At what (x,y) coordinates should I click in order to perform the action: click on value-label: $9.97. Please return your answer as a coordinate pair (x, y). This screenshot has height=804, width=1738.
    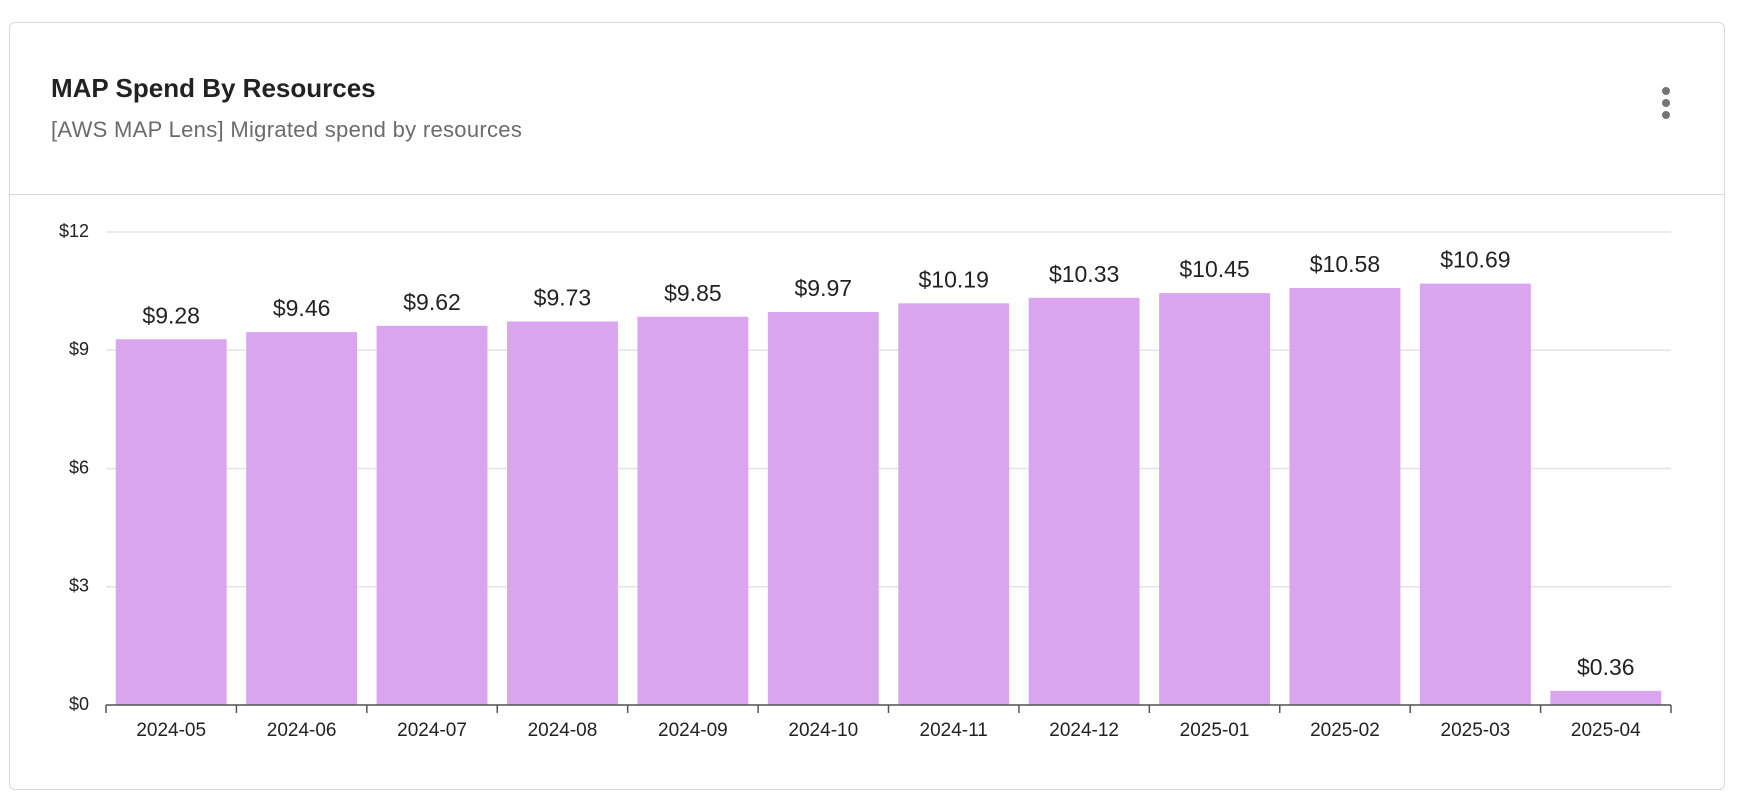
    Looking at the image, I should click on (824, 288).